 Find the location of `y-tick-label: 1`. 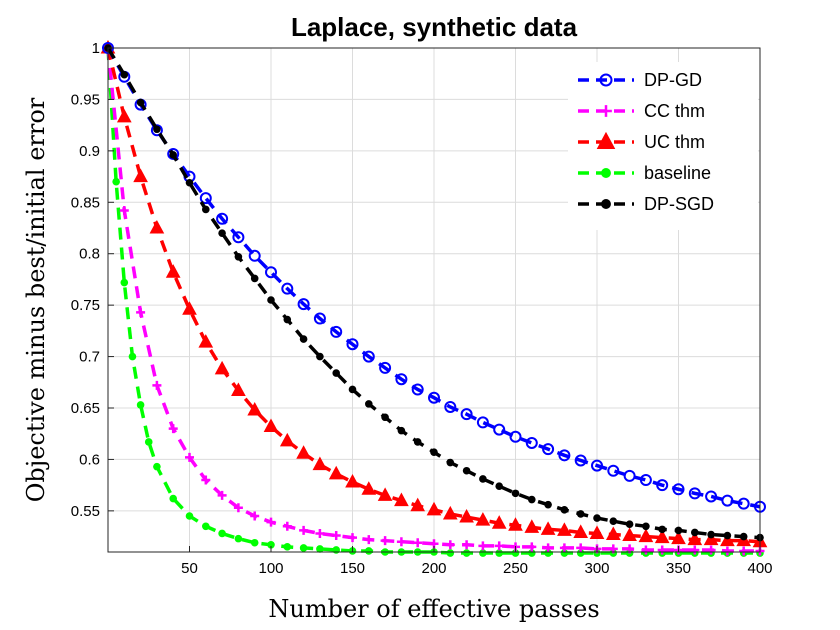

y-tick-label: 1 is located at coordinates (96, 48).